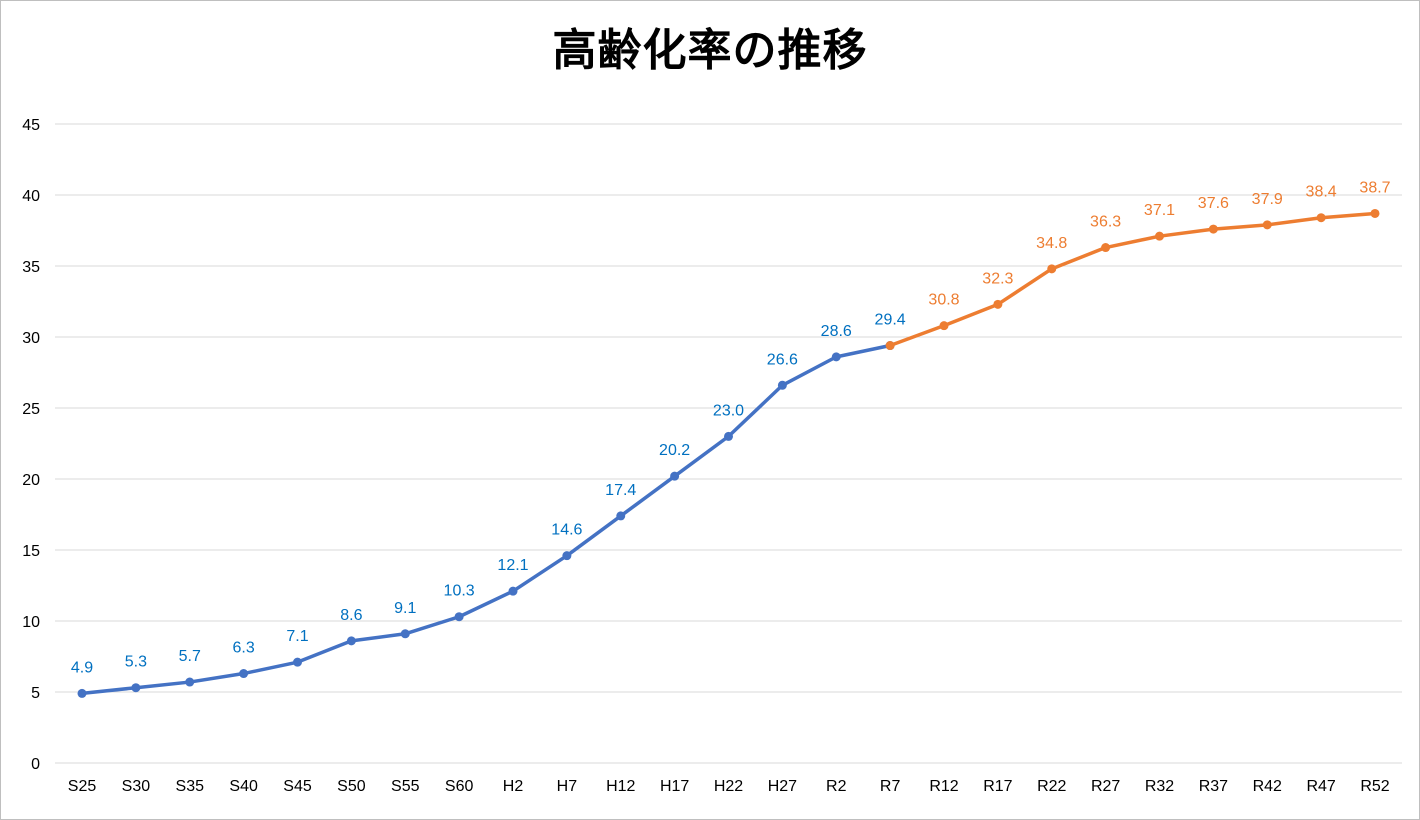 The width and height of the screenshot is (1420, 820). I want to click on x-tick-label: R42, so click(1267, 786).